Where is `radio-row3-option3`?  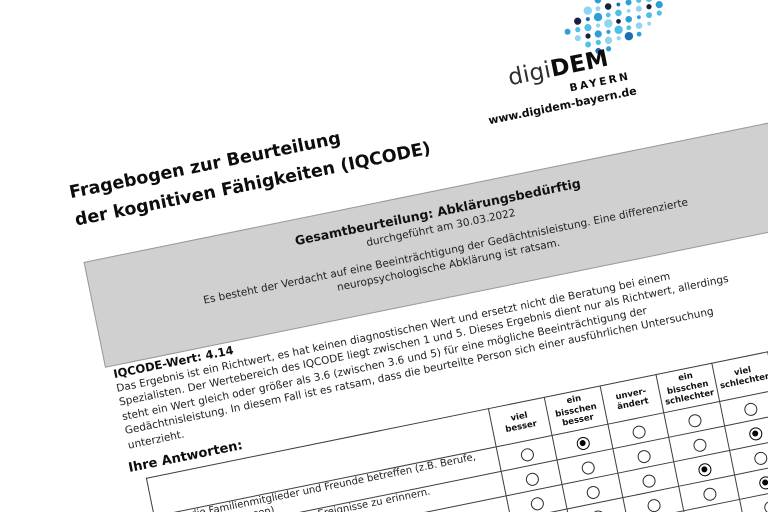 radio-row3-option3 is located at coordinates (704, 469).